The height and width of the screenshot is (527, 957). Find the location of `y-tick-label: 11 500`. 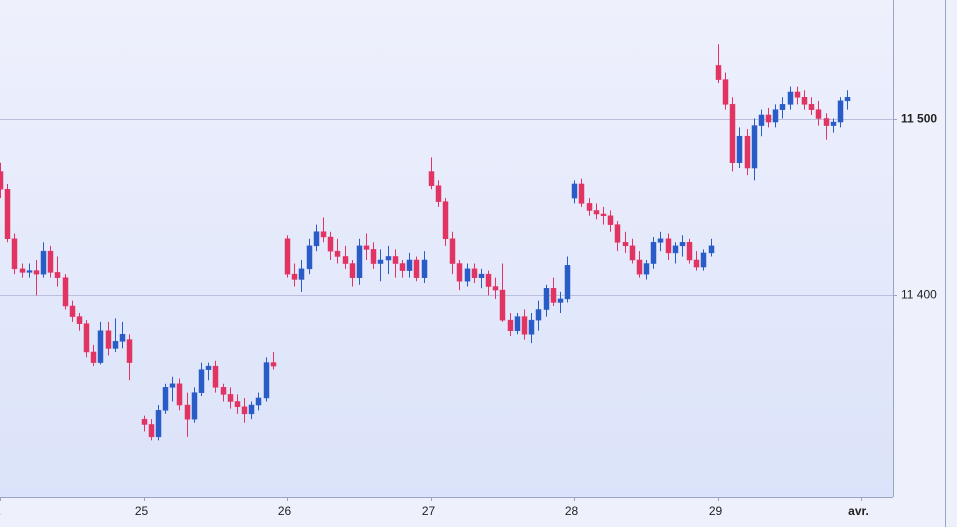

y-tick-label: 11 500 is located at coordinates (919, 119).